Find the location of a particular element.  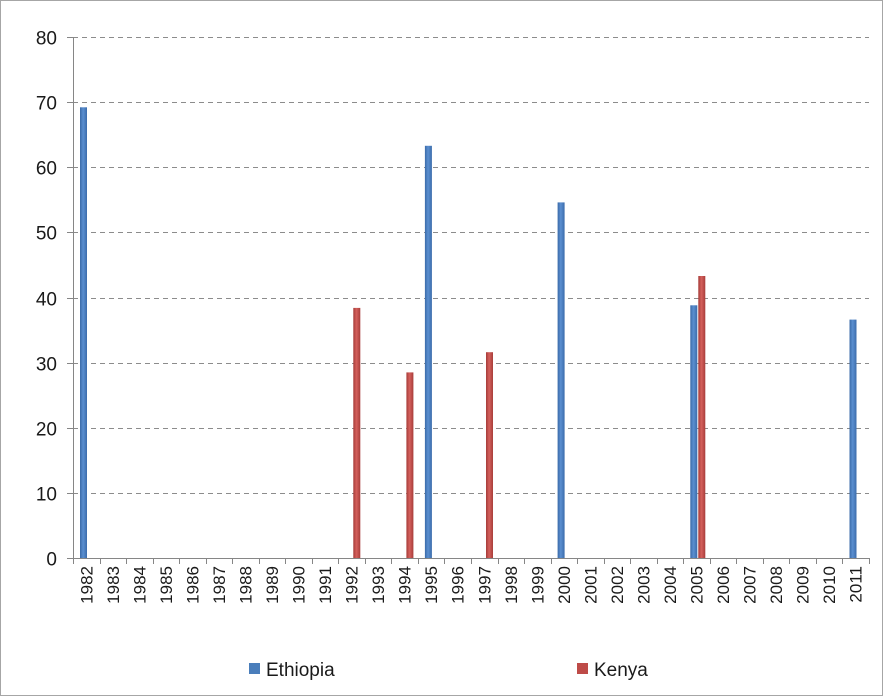

y-tick-label: 50 is located at coordinates (46, 234).